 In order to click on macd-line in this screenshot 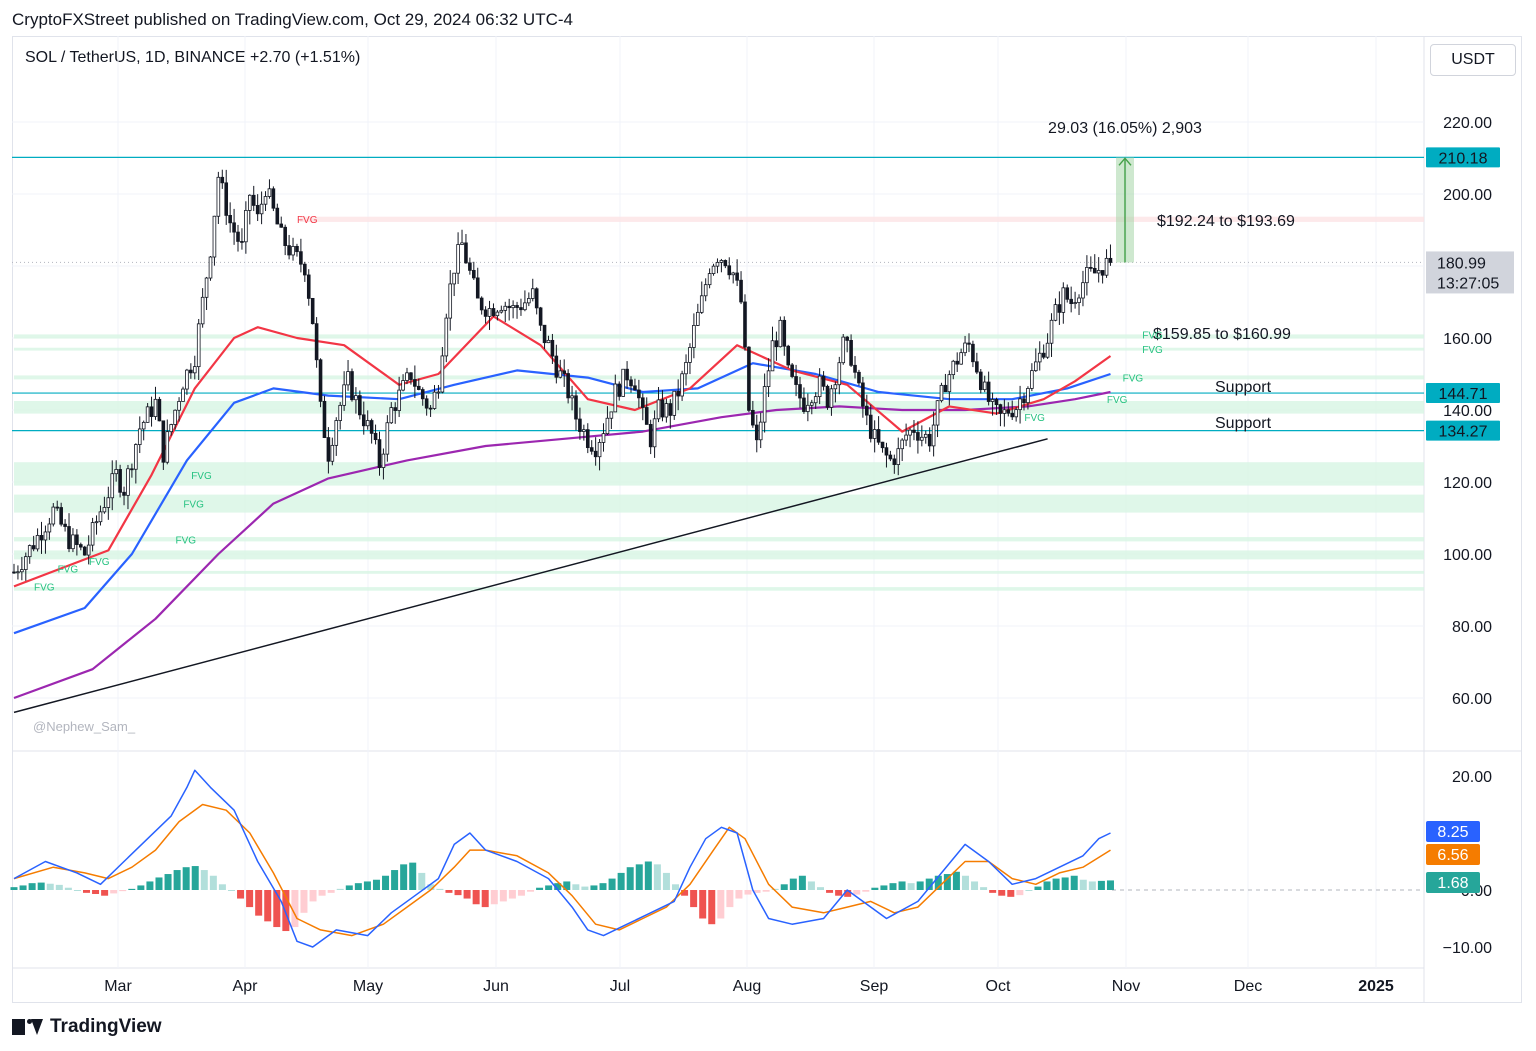, I will do `click(562, 858)`.